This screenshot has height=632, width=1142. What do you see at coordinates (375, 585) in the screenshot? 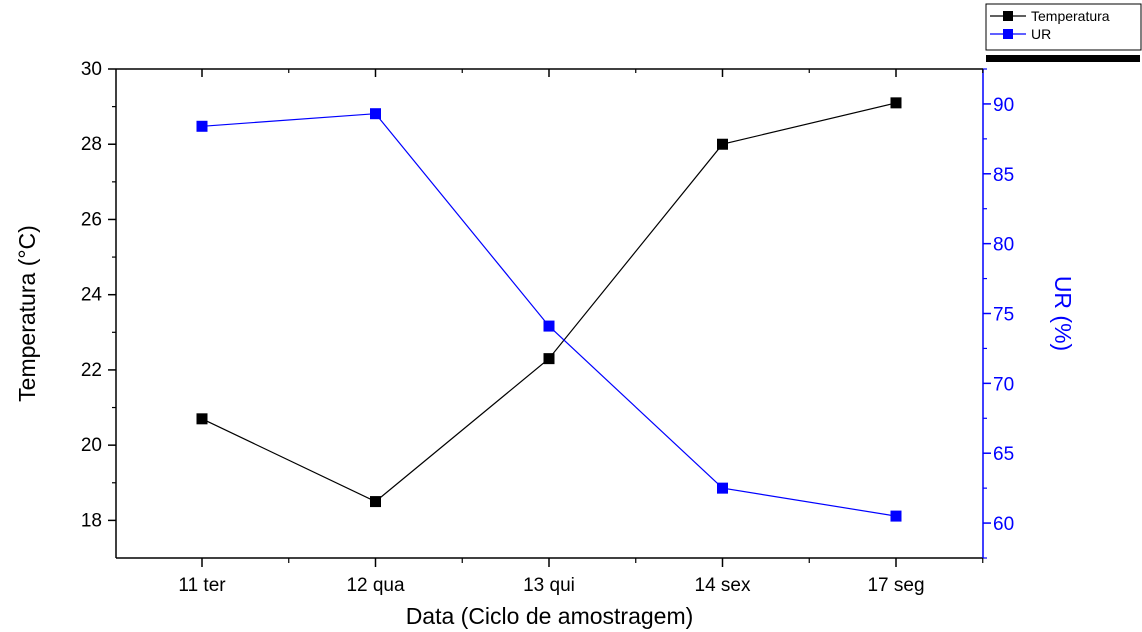
I see `x-tick-label: 12 qua` at bounding box center [375, 585].